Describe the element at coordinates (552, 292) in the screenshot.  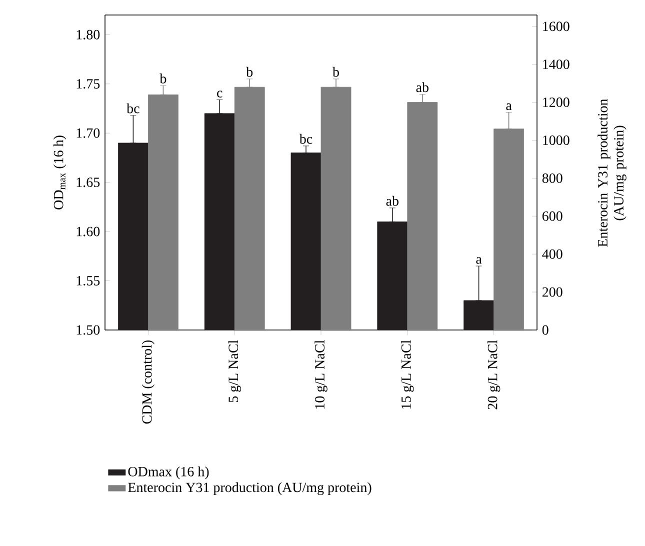
I see `y2-tick-label: 200` at that location.